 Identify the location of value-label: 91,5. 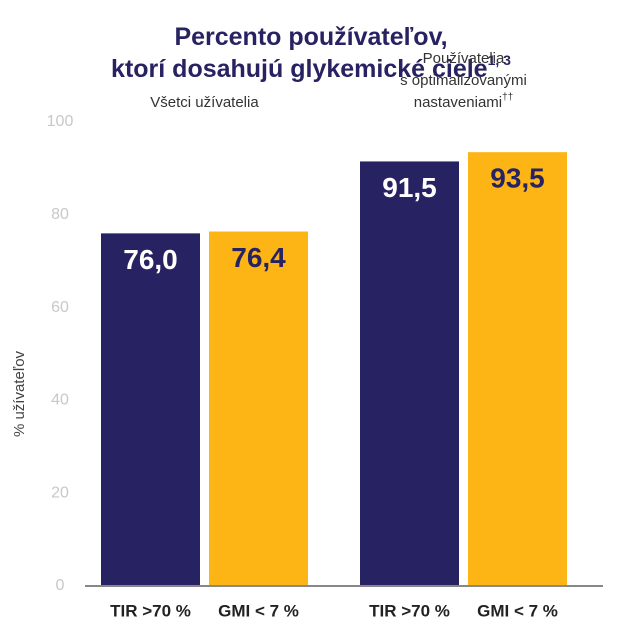
(409, 187).